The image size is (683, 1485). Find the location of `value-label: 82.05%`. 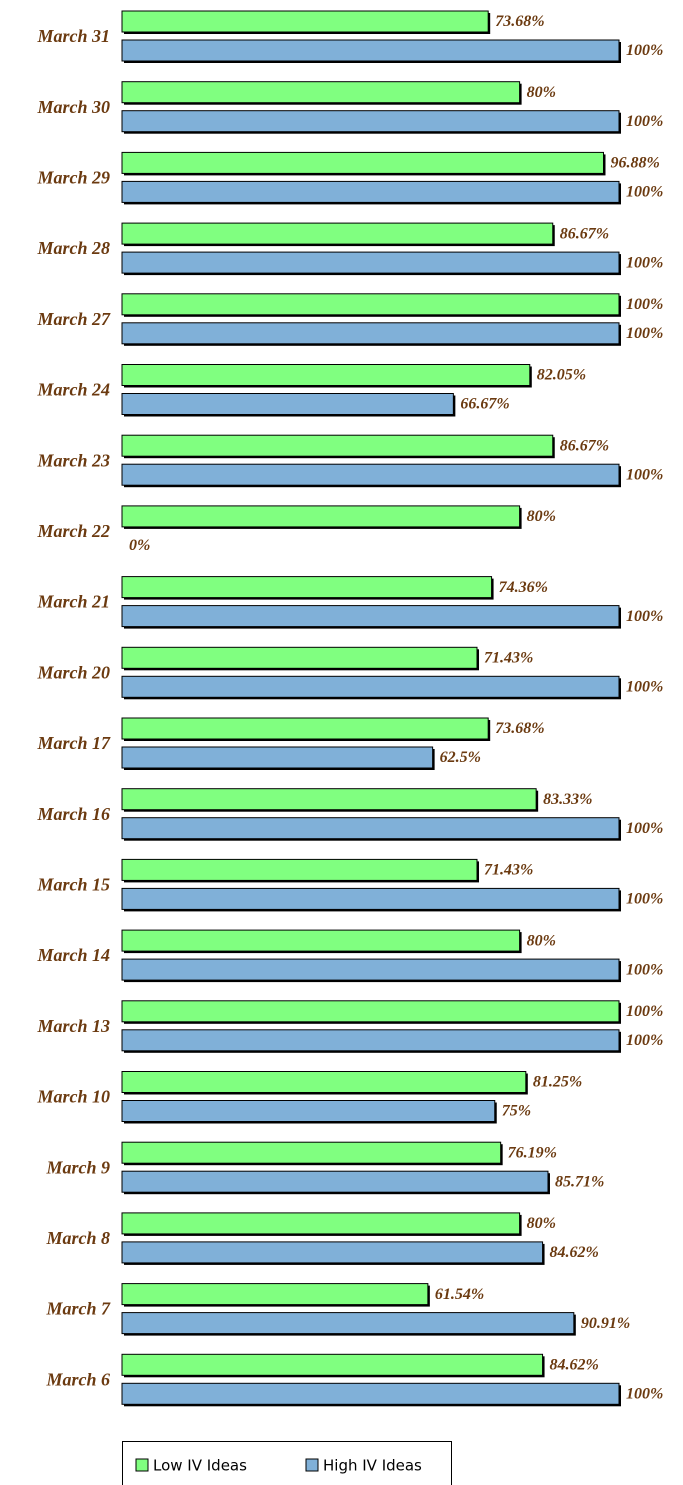

value-label: 82.05% is located at coordinates (561, 375).